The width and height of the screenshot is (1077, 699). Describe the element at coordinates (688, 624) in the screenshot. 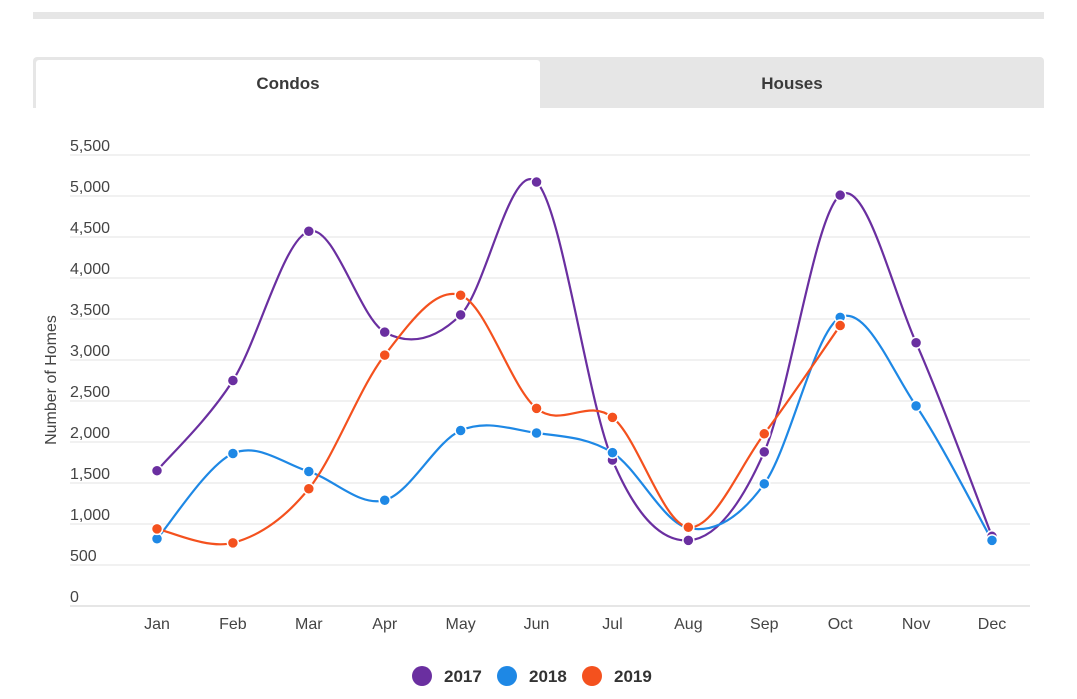

I see `x-tick-label: Aug` at that location.